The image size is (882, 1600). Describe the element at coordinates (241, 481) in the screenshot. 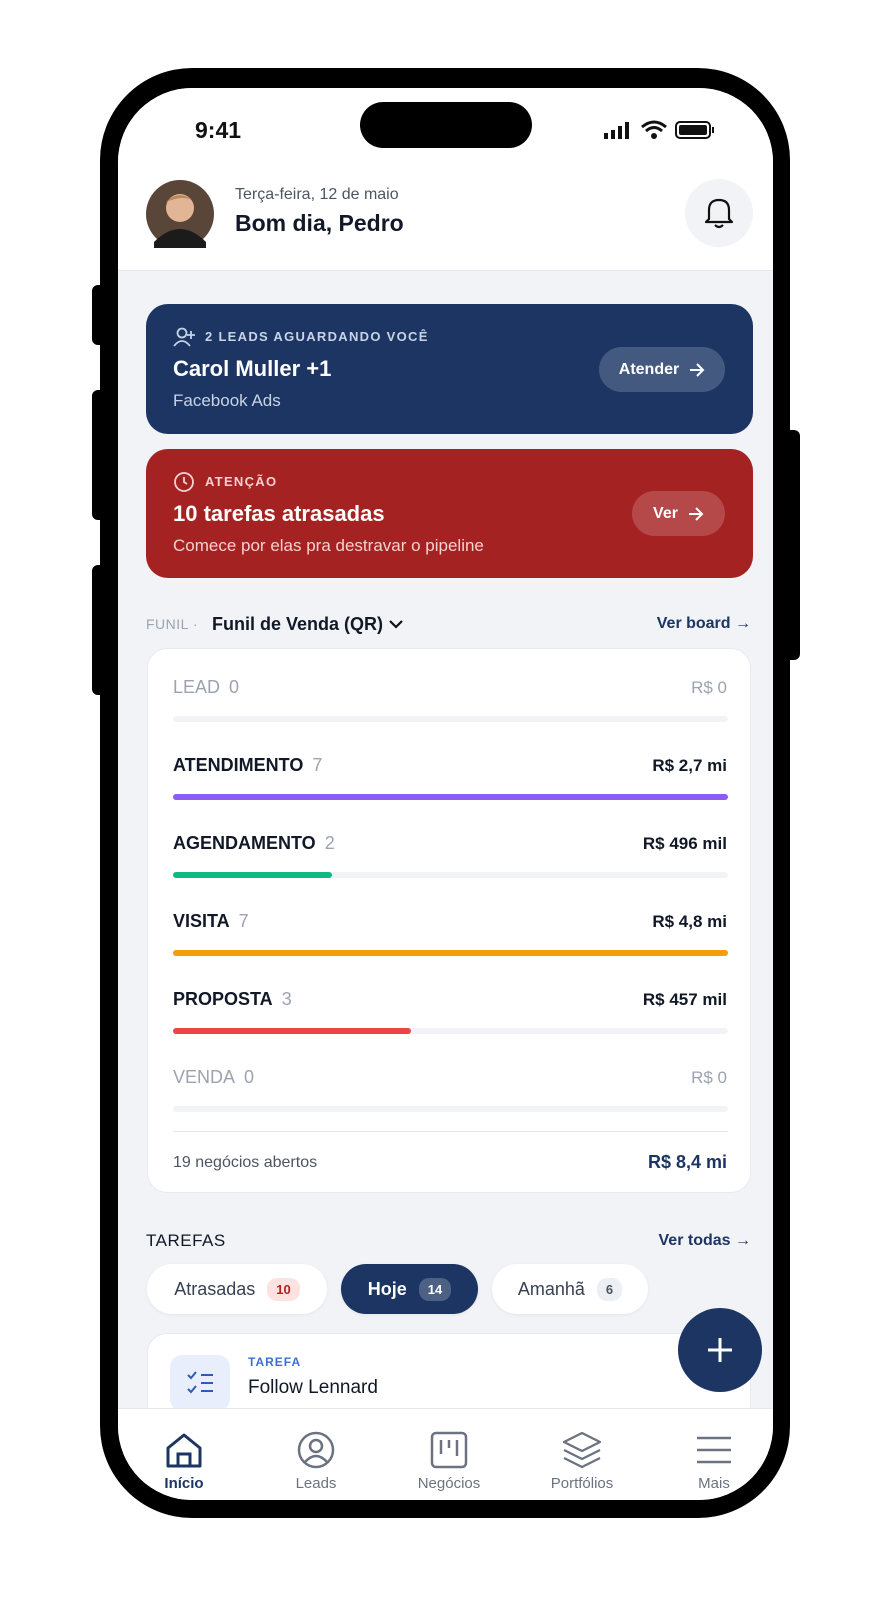

I see `overdue-alert-label: ATENÇÃO` at that location.